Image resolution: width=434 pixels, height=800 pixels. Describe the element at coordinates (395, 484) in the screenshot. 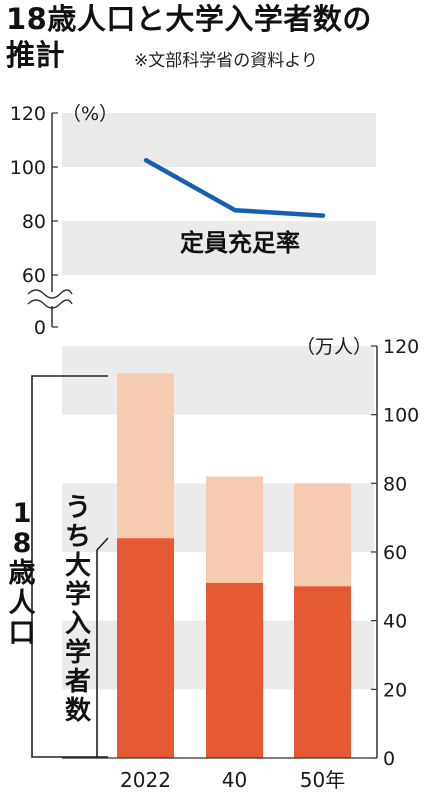

I see `bar-chart-y-tick-label: 80` at that location.